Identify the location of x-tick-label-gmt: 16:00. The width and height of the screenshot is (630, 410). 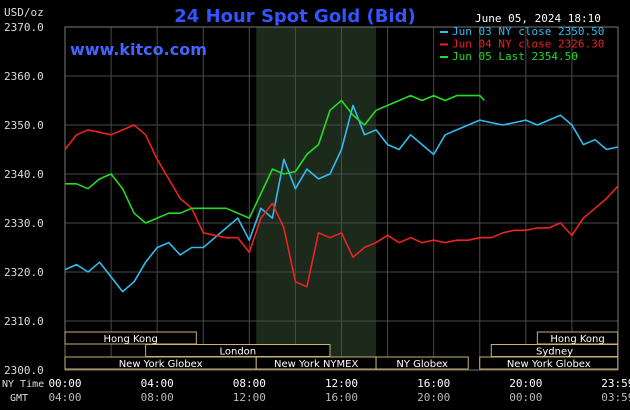
(341, 397).